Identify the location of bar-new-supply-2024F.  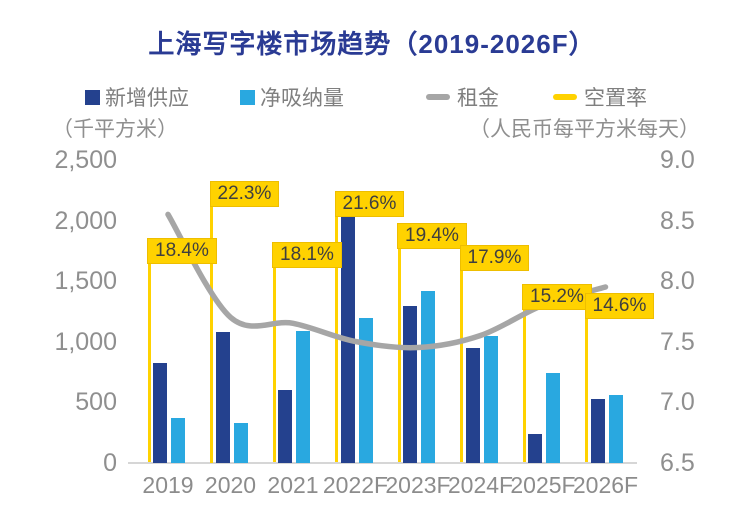
(472, 405).